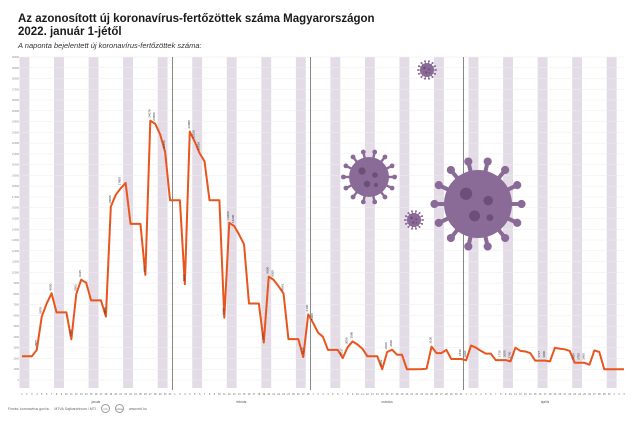 The height and width of the screenshot is (425, 640). What do you see at coordinates (16, 175) in the screenshot?
I see `y-tick-label: 19000` at bounding box center [16, 175].